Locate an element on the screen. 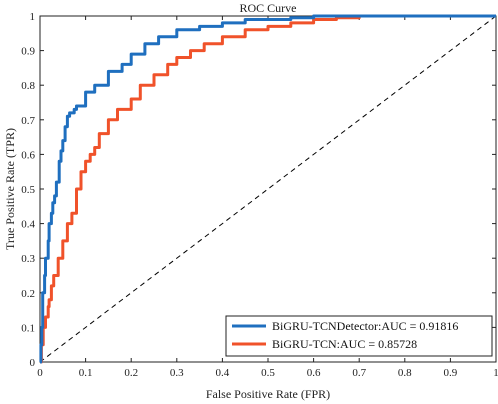  x-tick-label: 0.4 is located at coordinates (223, 373).